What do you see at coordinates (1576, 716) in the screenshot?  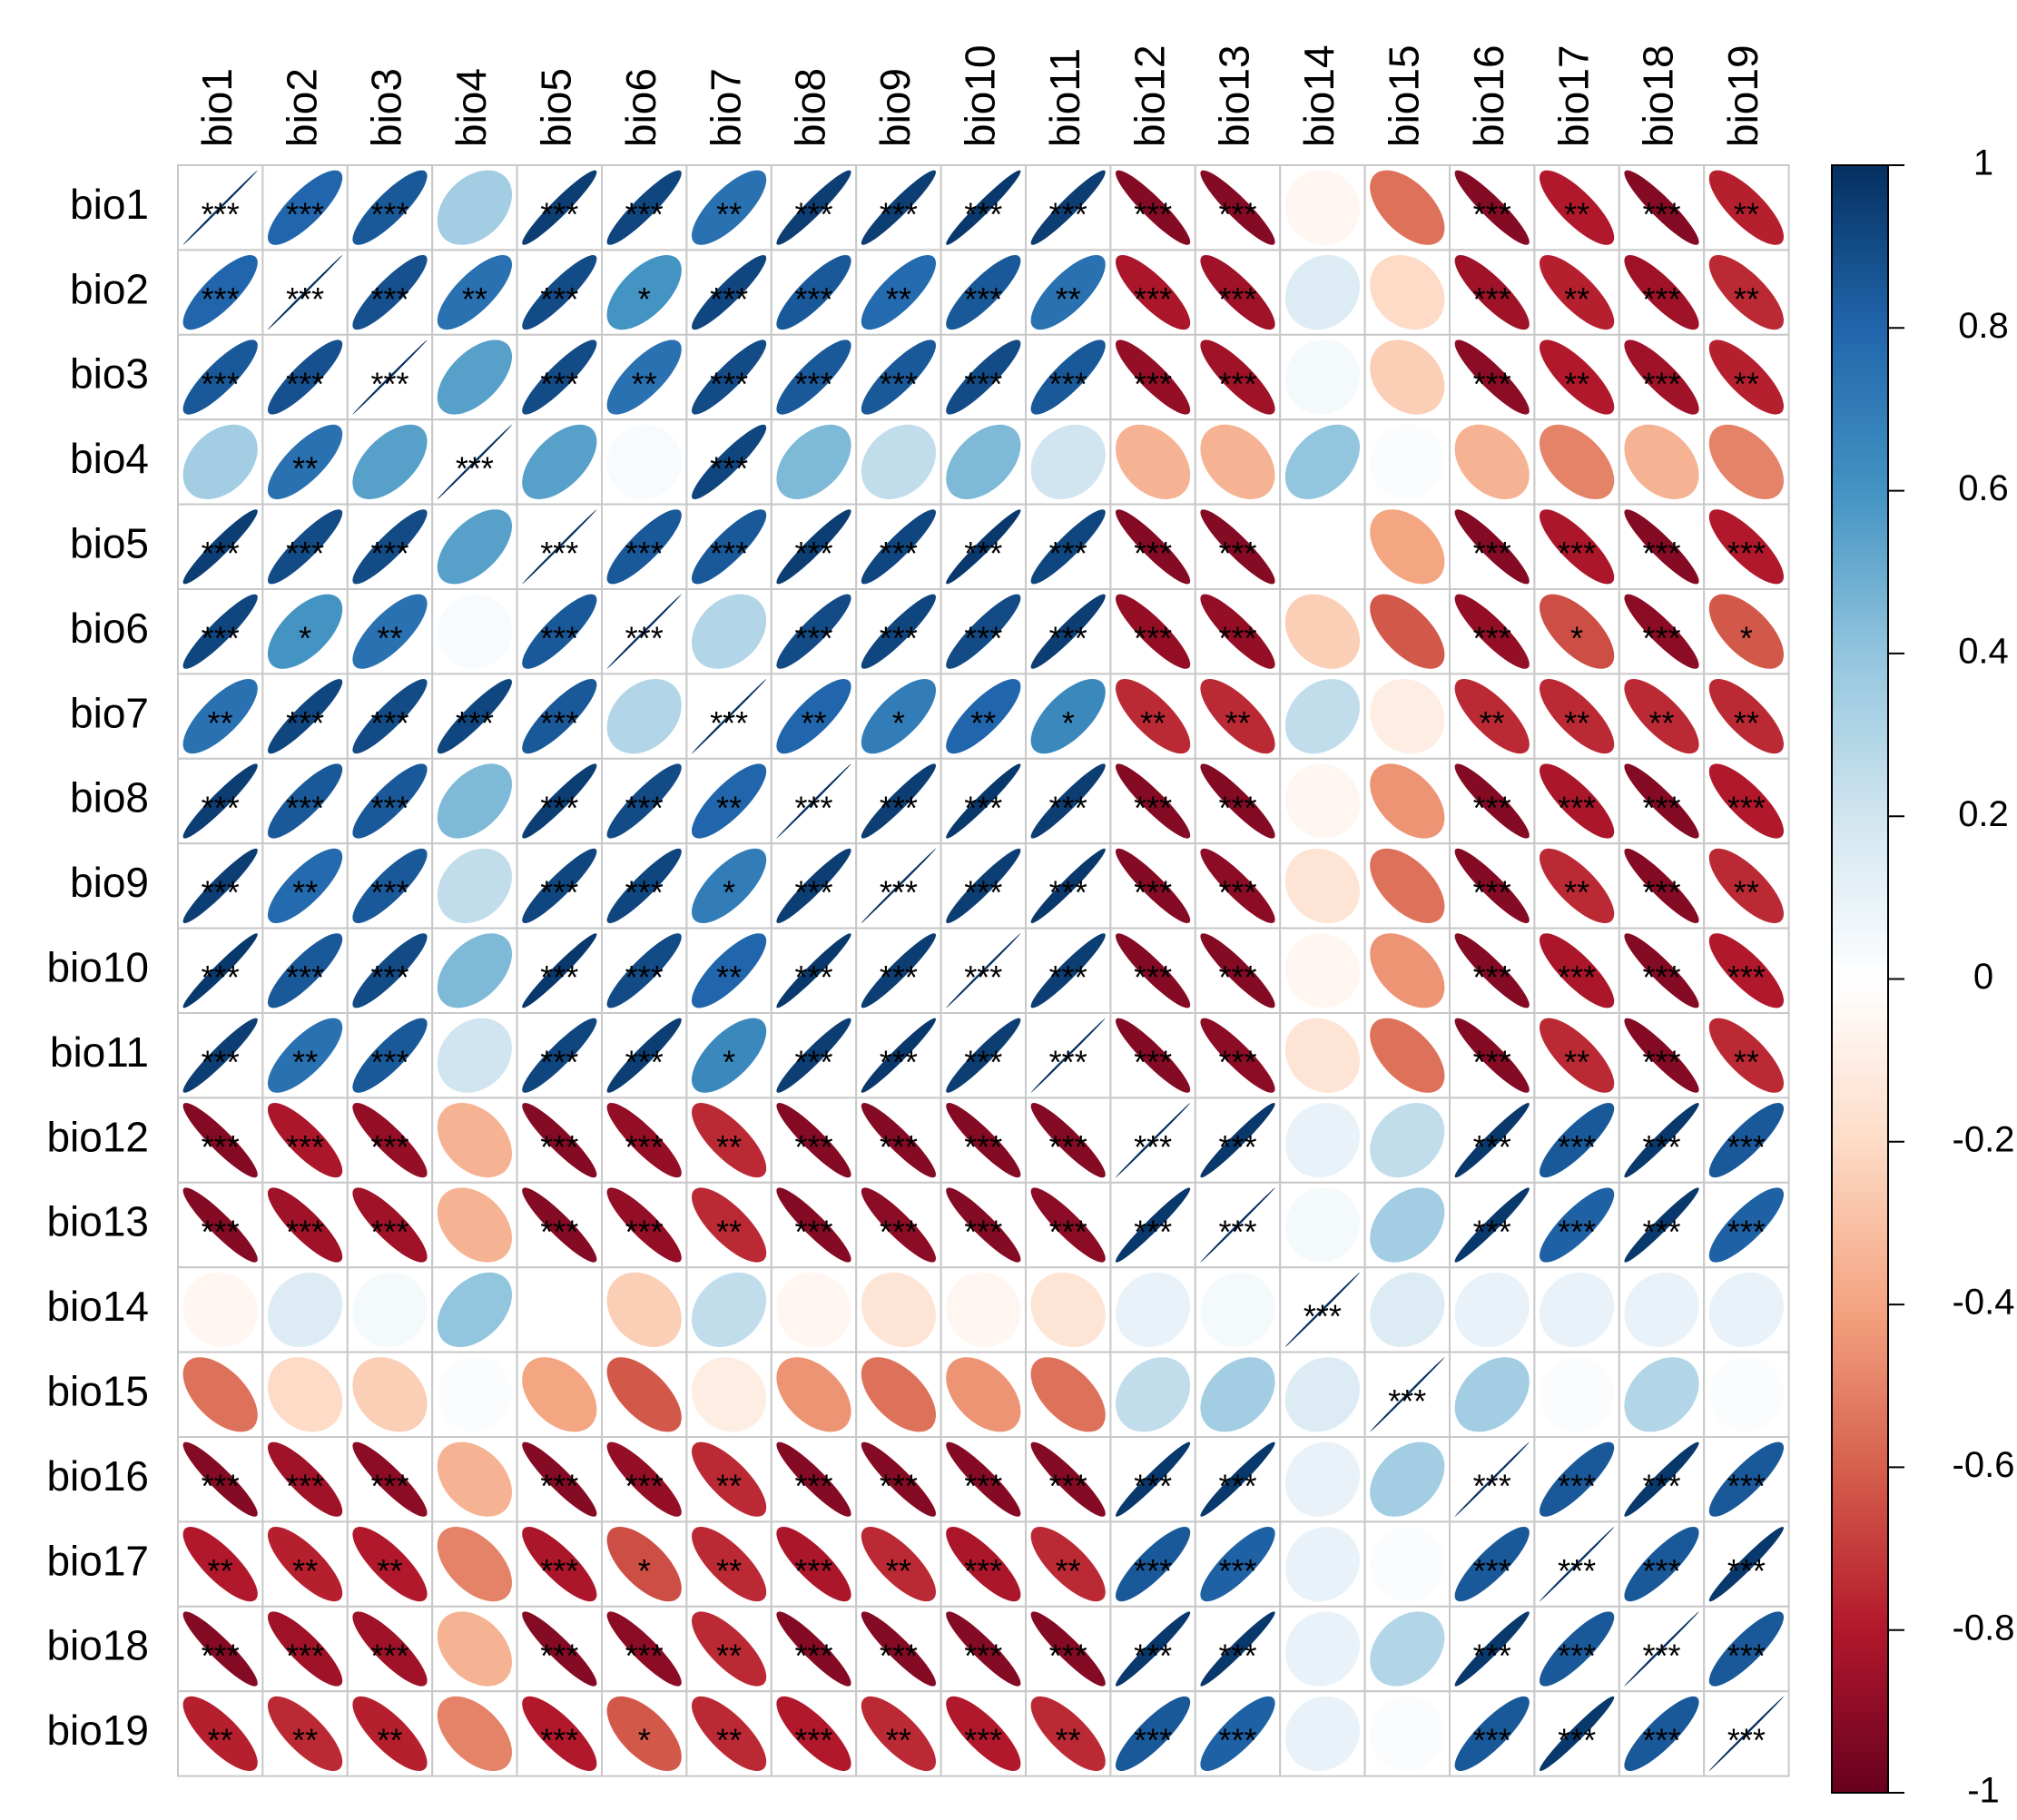 I see `cell-bio7-bio17: **` at bounding box center [1576, 716].